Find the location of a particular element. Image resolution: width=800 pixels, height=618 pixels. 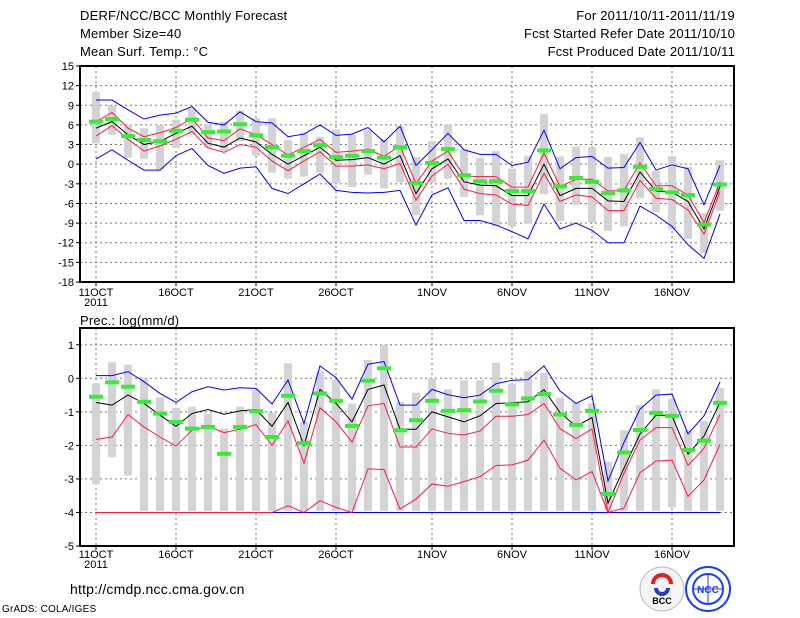

y-tick-label: 0 is located at coordinates (71, 165).